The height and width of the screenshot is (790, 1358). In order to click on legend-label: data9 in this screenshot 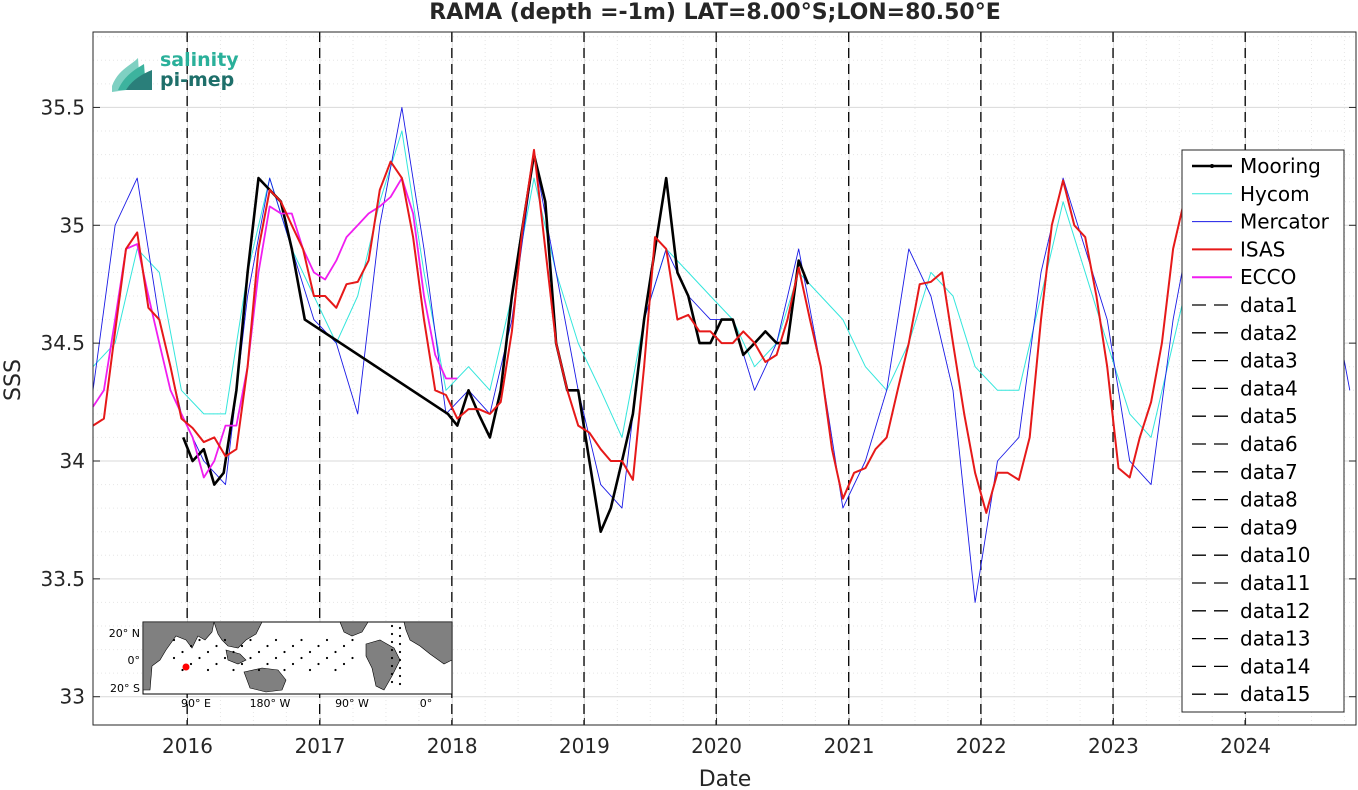, I will do `click(1269, 527)`.